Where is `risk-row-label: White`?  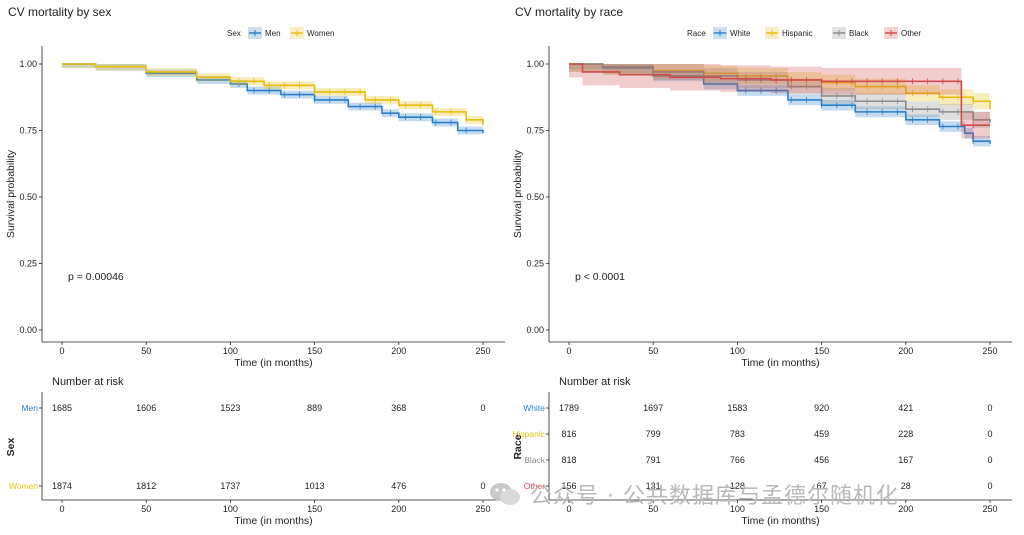 risk-row-label: White is located at coordinates (534, 408).